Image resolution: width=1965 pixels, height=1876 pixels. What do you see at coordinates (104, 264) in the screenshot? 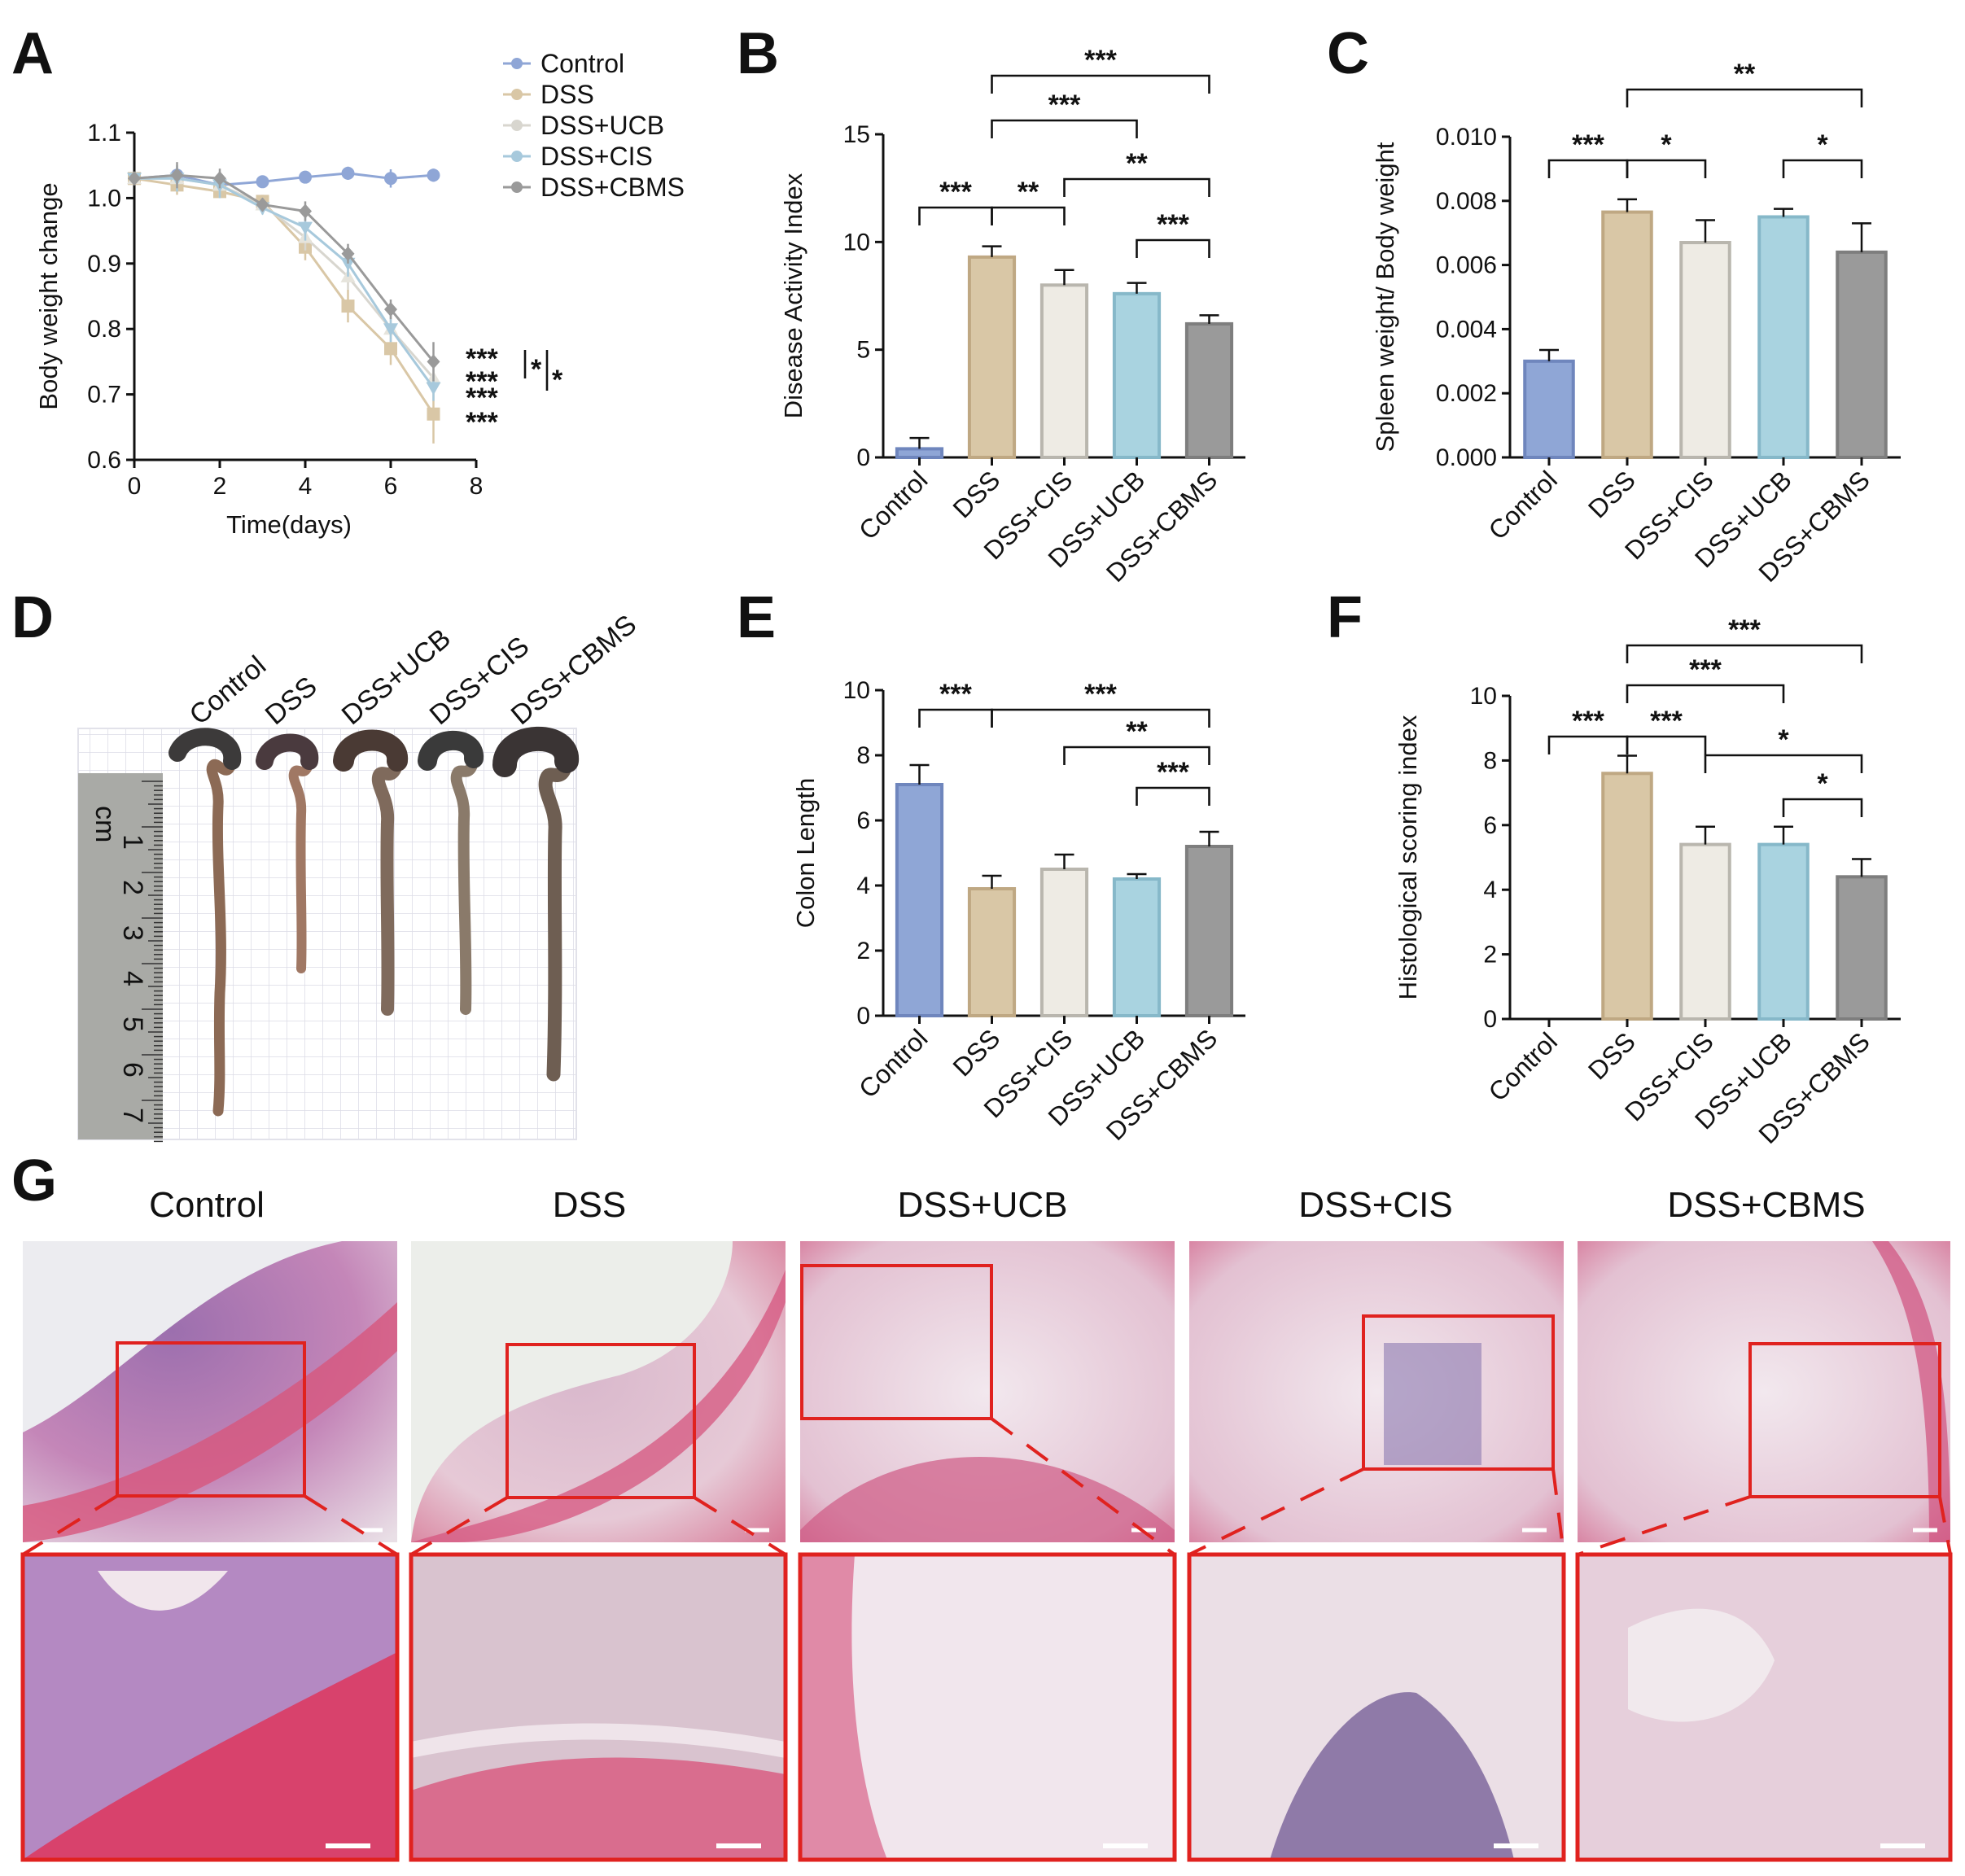
I see `y-tick-label: 0.9` at bounding box center [104, 264].